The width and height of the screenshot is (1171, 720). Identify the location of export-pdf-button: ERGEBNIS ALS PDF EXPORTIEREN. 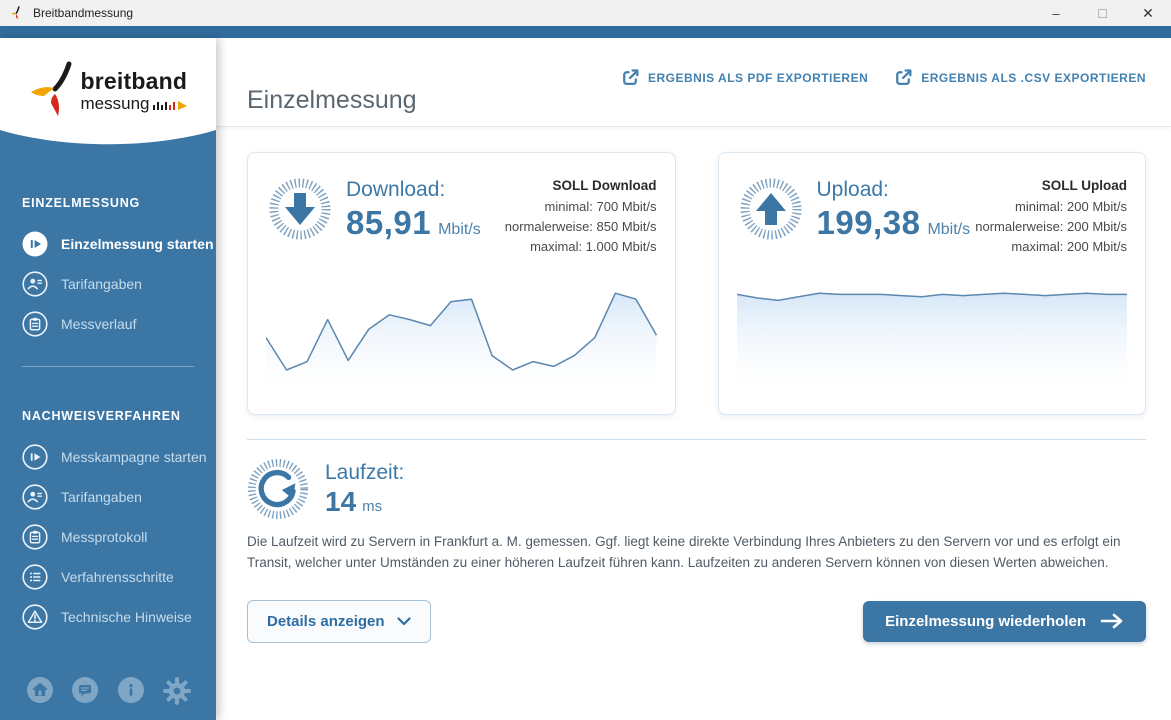
(744, 77).